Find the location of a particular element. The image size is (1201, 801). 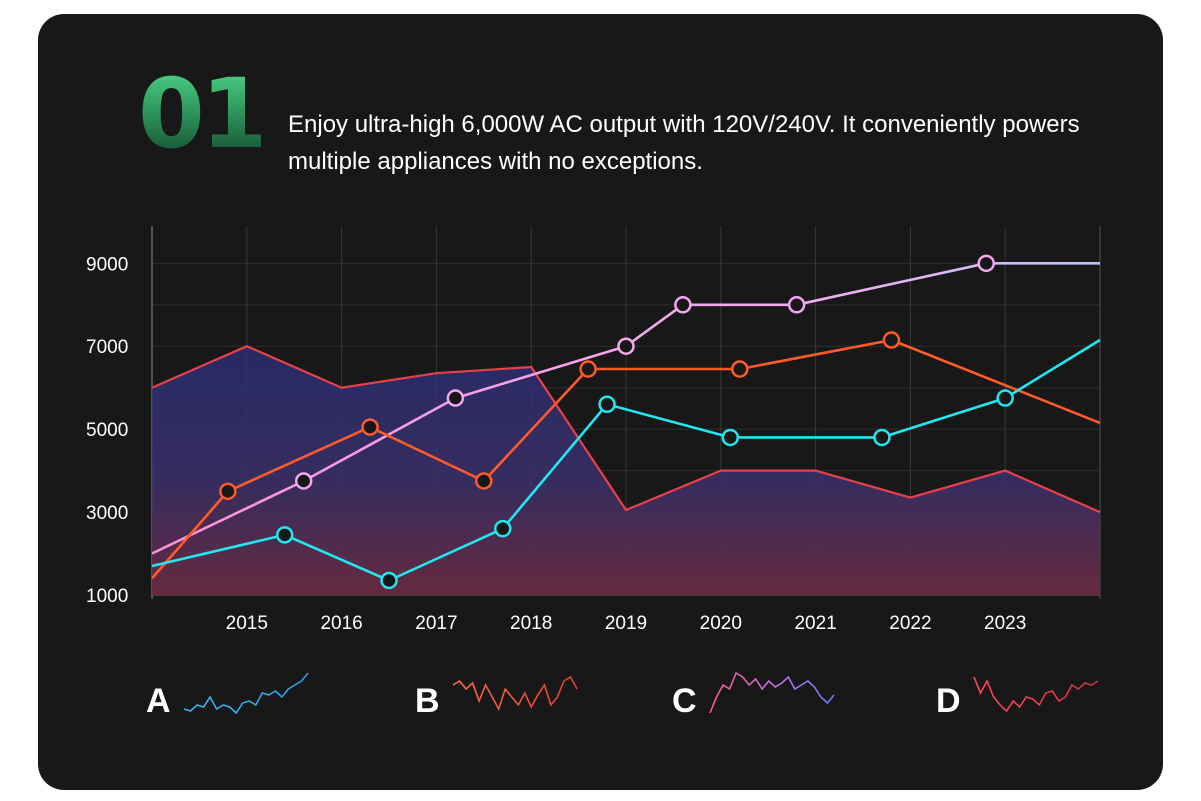

legend-label: D is located at coordinates (948, 701).